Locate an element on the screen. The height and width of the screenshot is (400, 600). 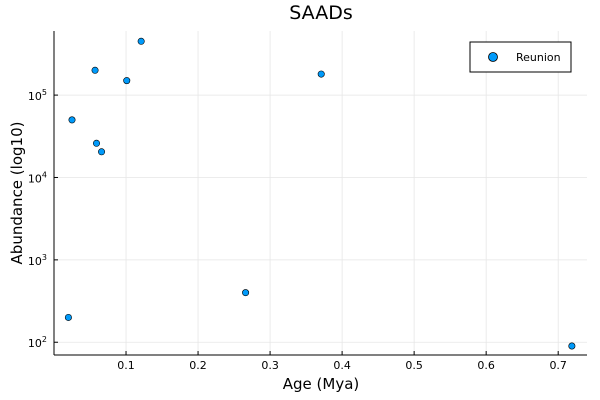
x-tick-label: 0.6 is located at coordinates (486, 365).